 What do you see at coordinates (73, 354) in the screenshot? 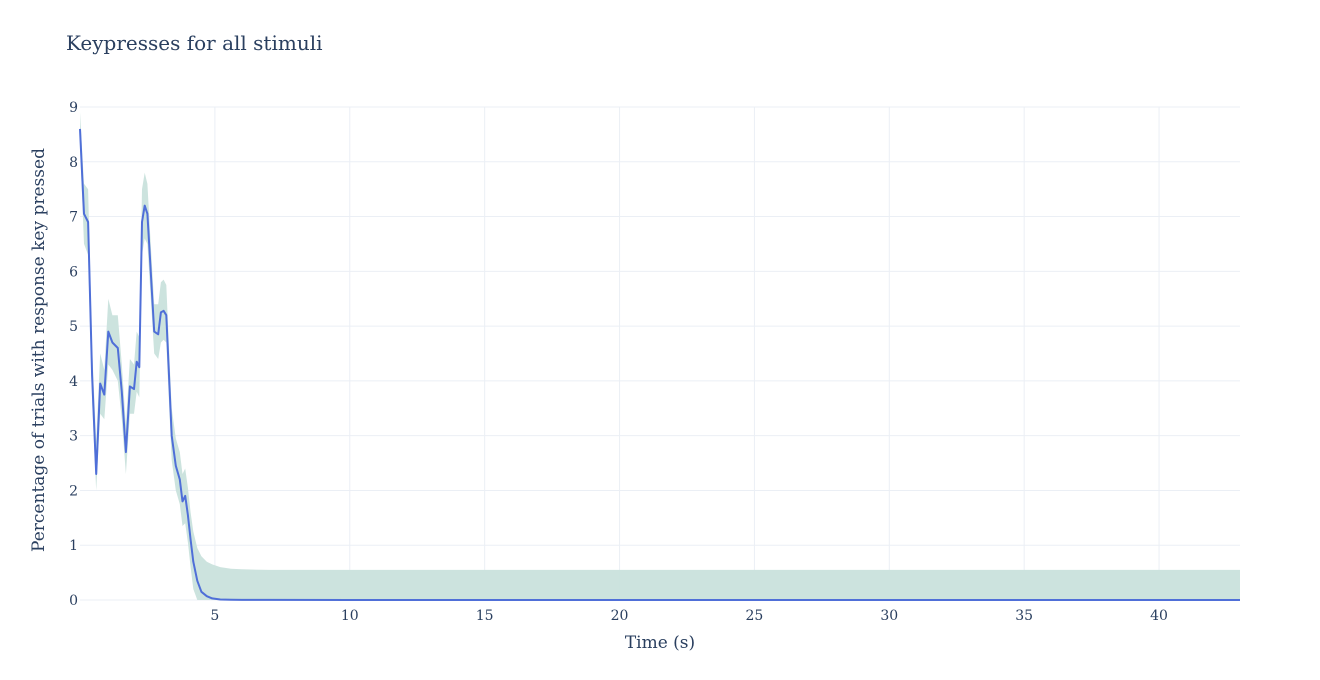
I see `y-tick-labels: 0 1 2 3 4 5 6 7 8 9` at bounding box center [73, 354].